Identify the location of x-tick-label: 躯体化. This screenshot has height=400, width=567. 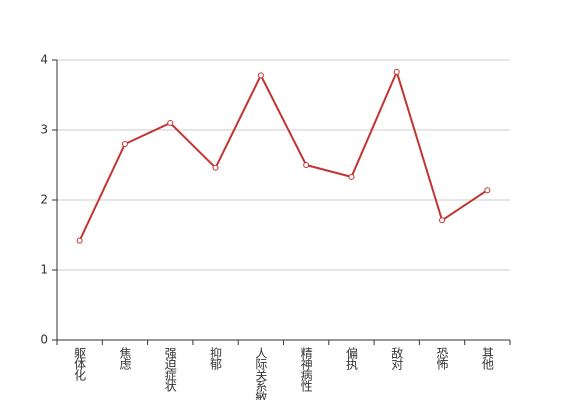
(80, 364).